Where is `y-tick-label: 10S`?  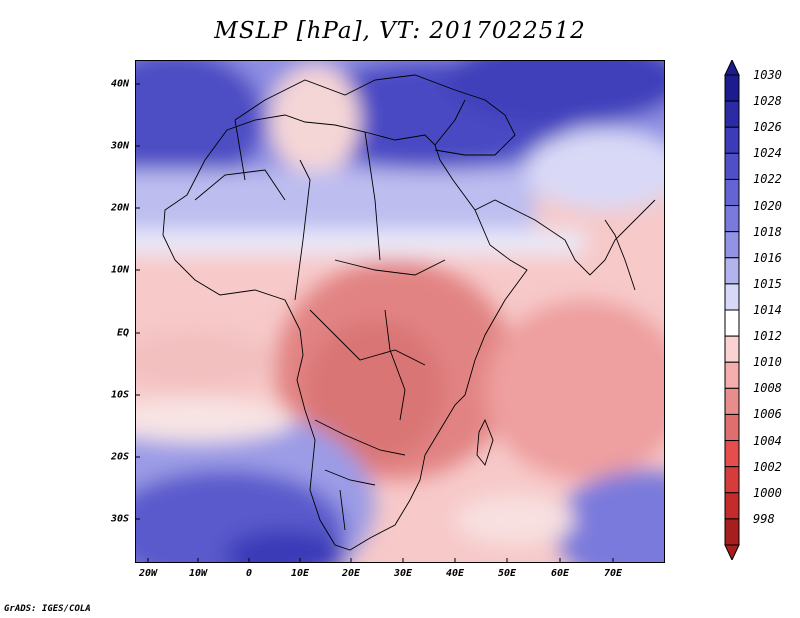 y-tick-label: 10S is located at coordinates (119, 395).